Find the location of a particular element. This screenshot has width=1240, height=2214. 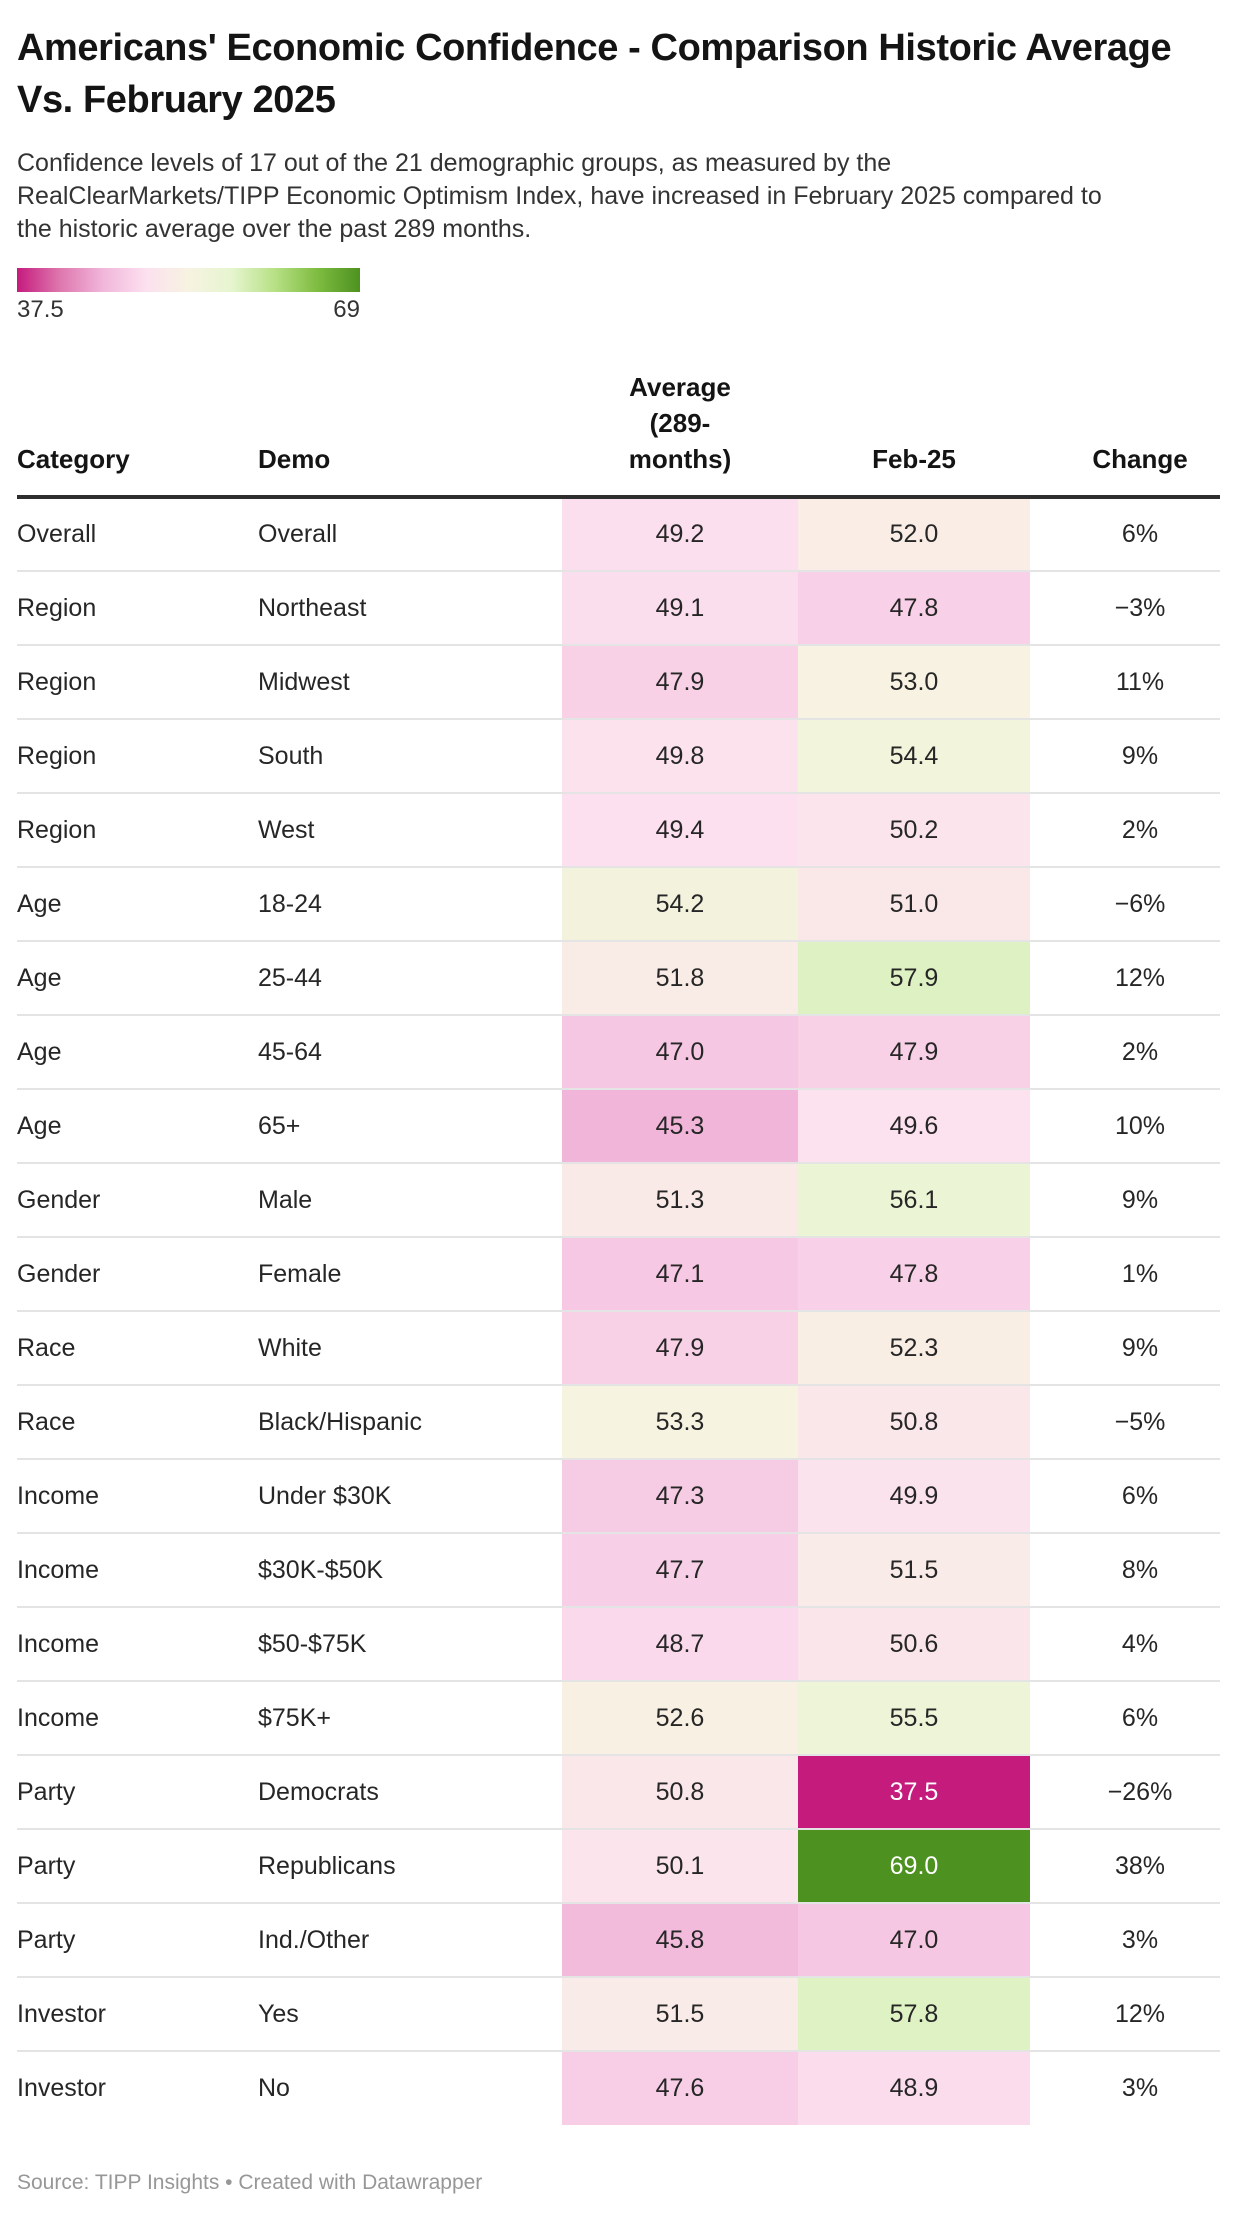

average-cell: 45.3 is located at coordinates (680, 1125).